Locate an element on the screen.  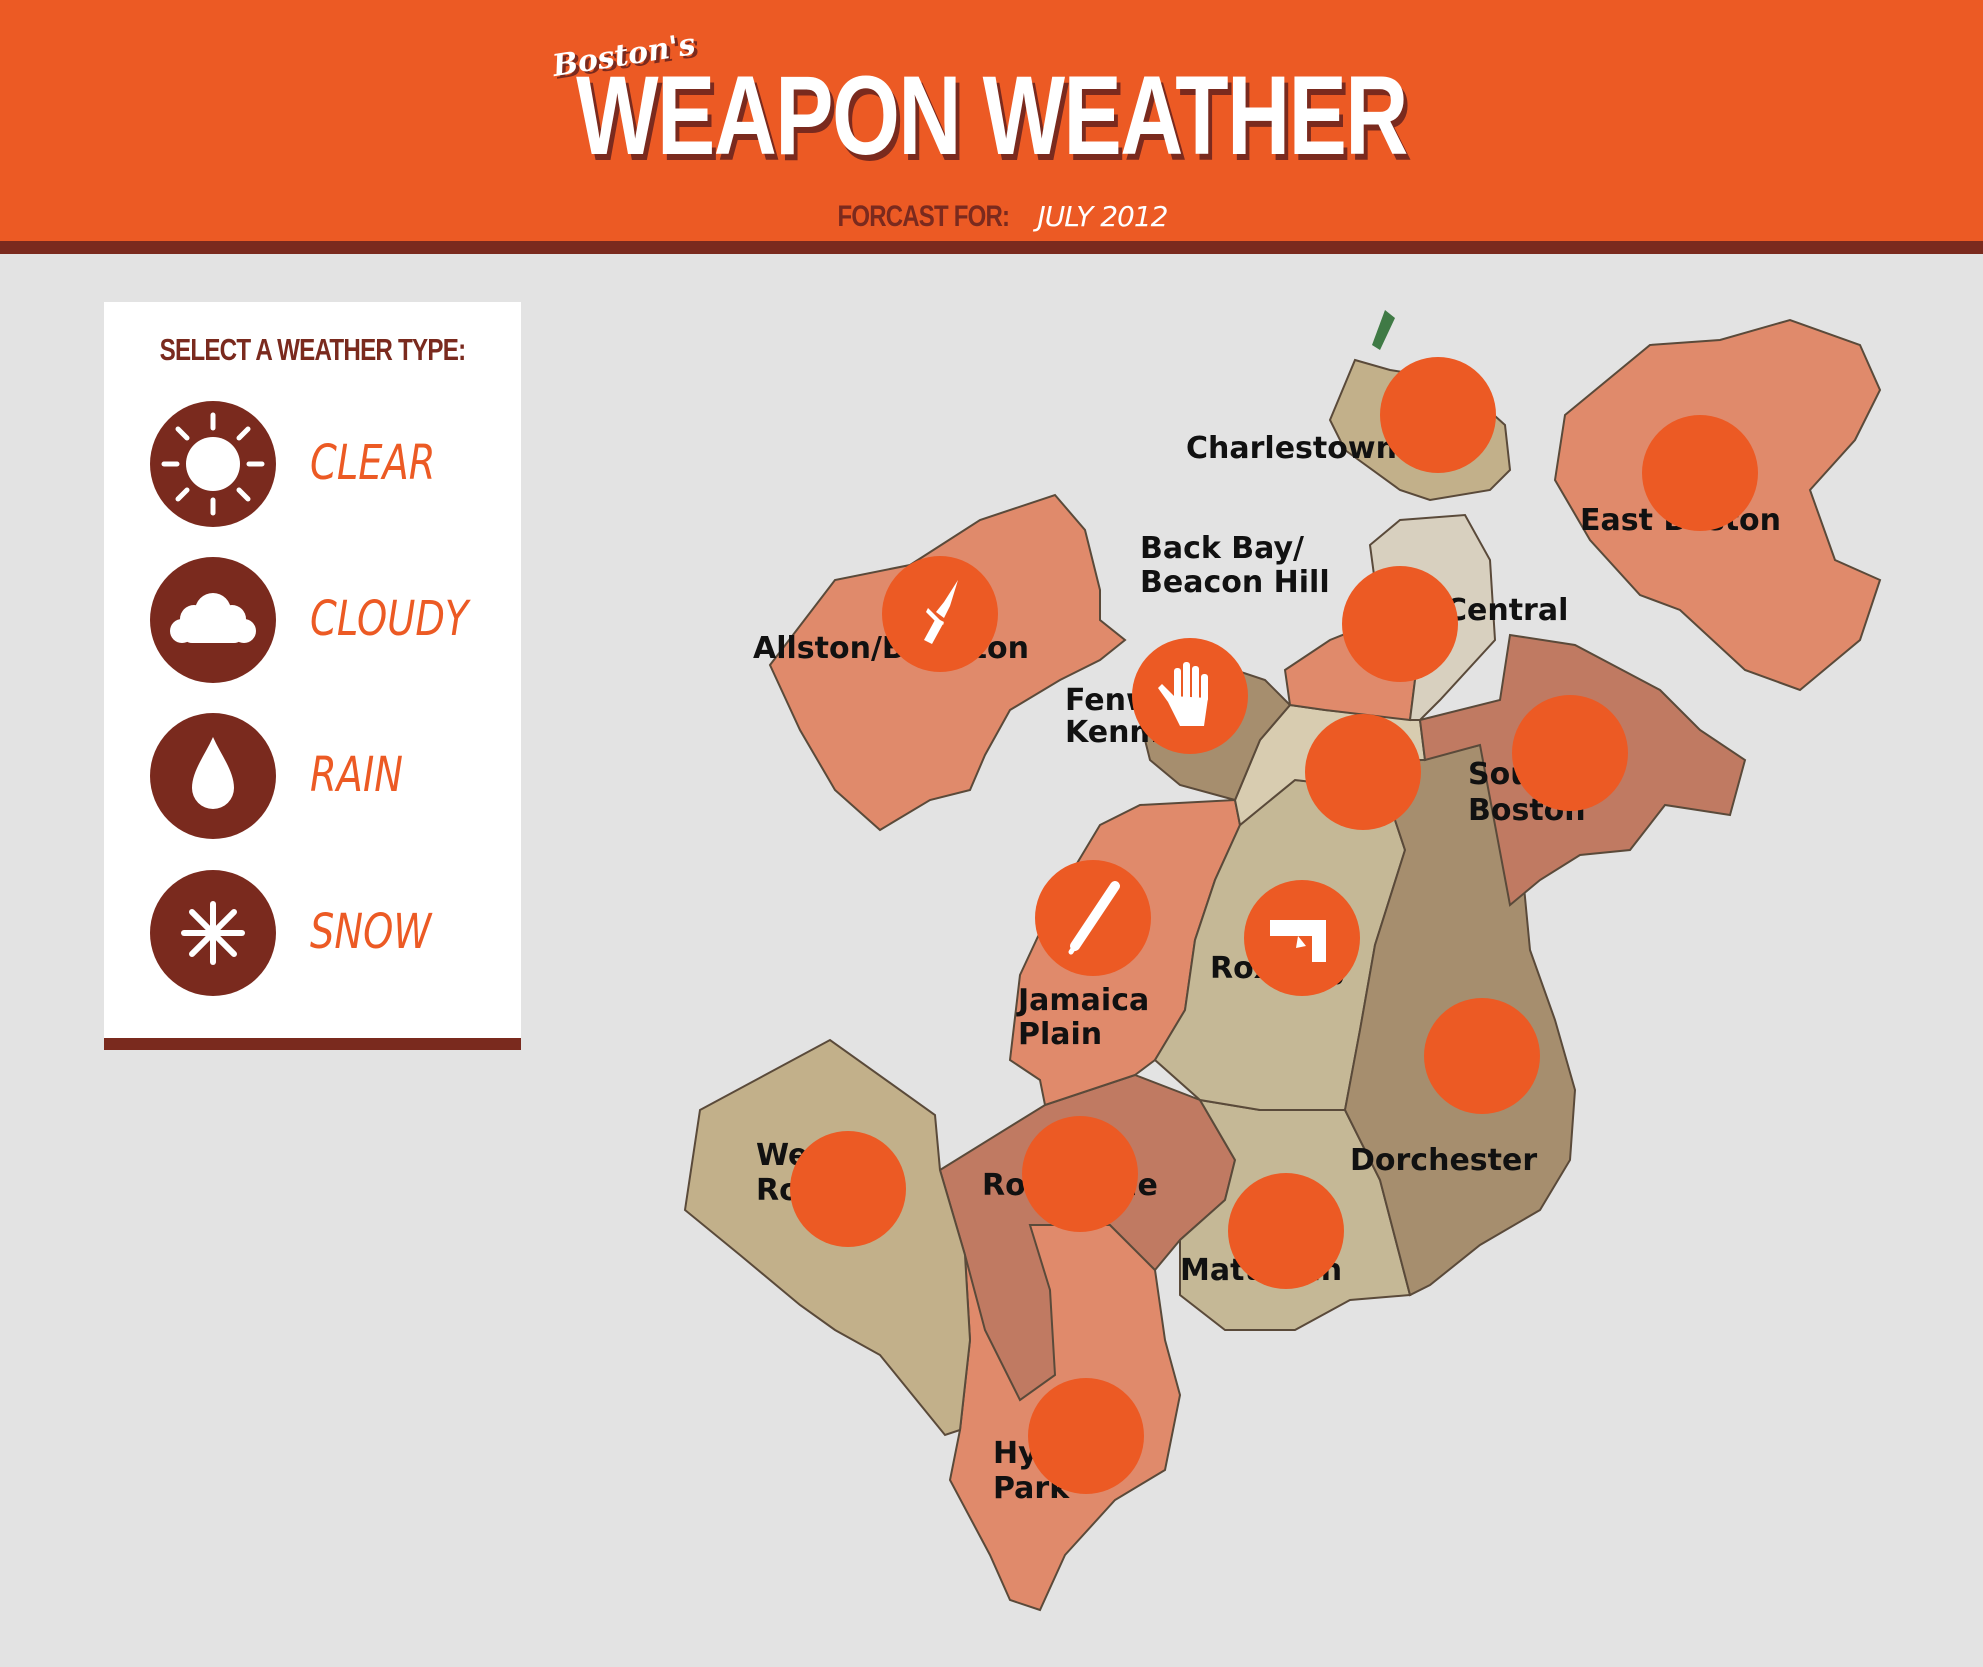
marker-jamaica-plain is located at coordinates (1093, 918).